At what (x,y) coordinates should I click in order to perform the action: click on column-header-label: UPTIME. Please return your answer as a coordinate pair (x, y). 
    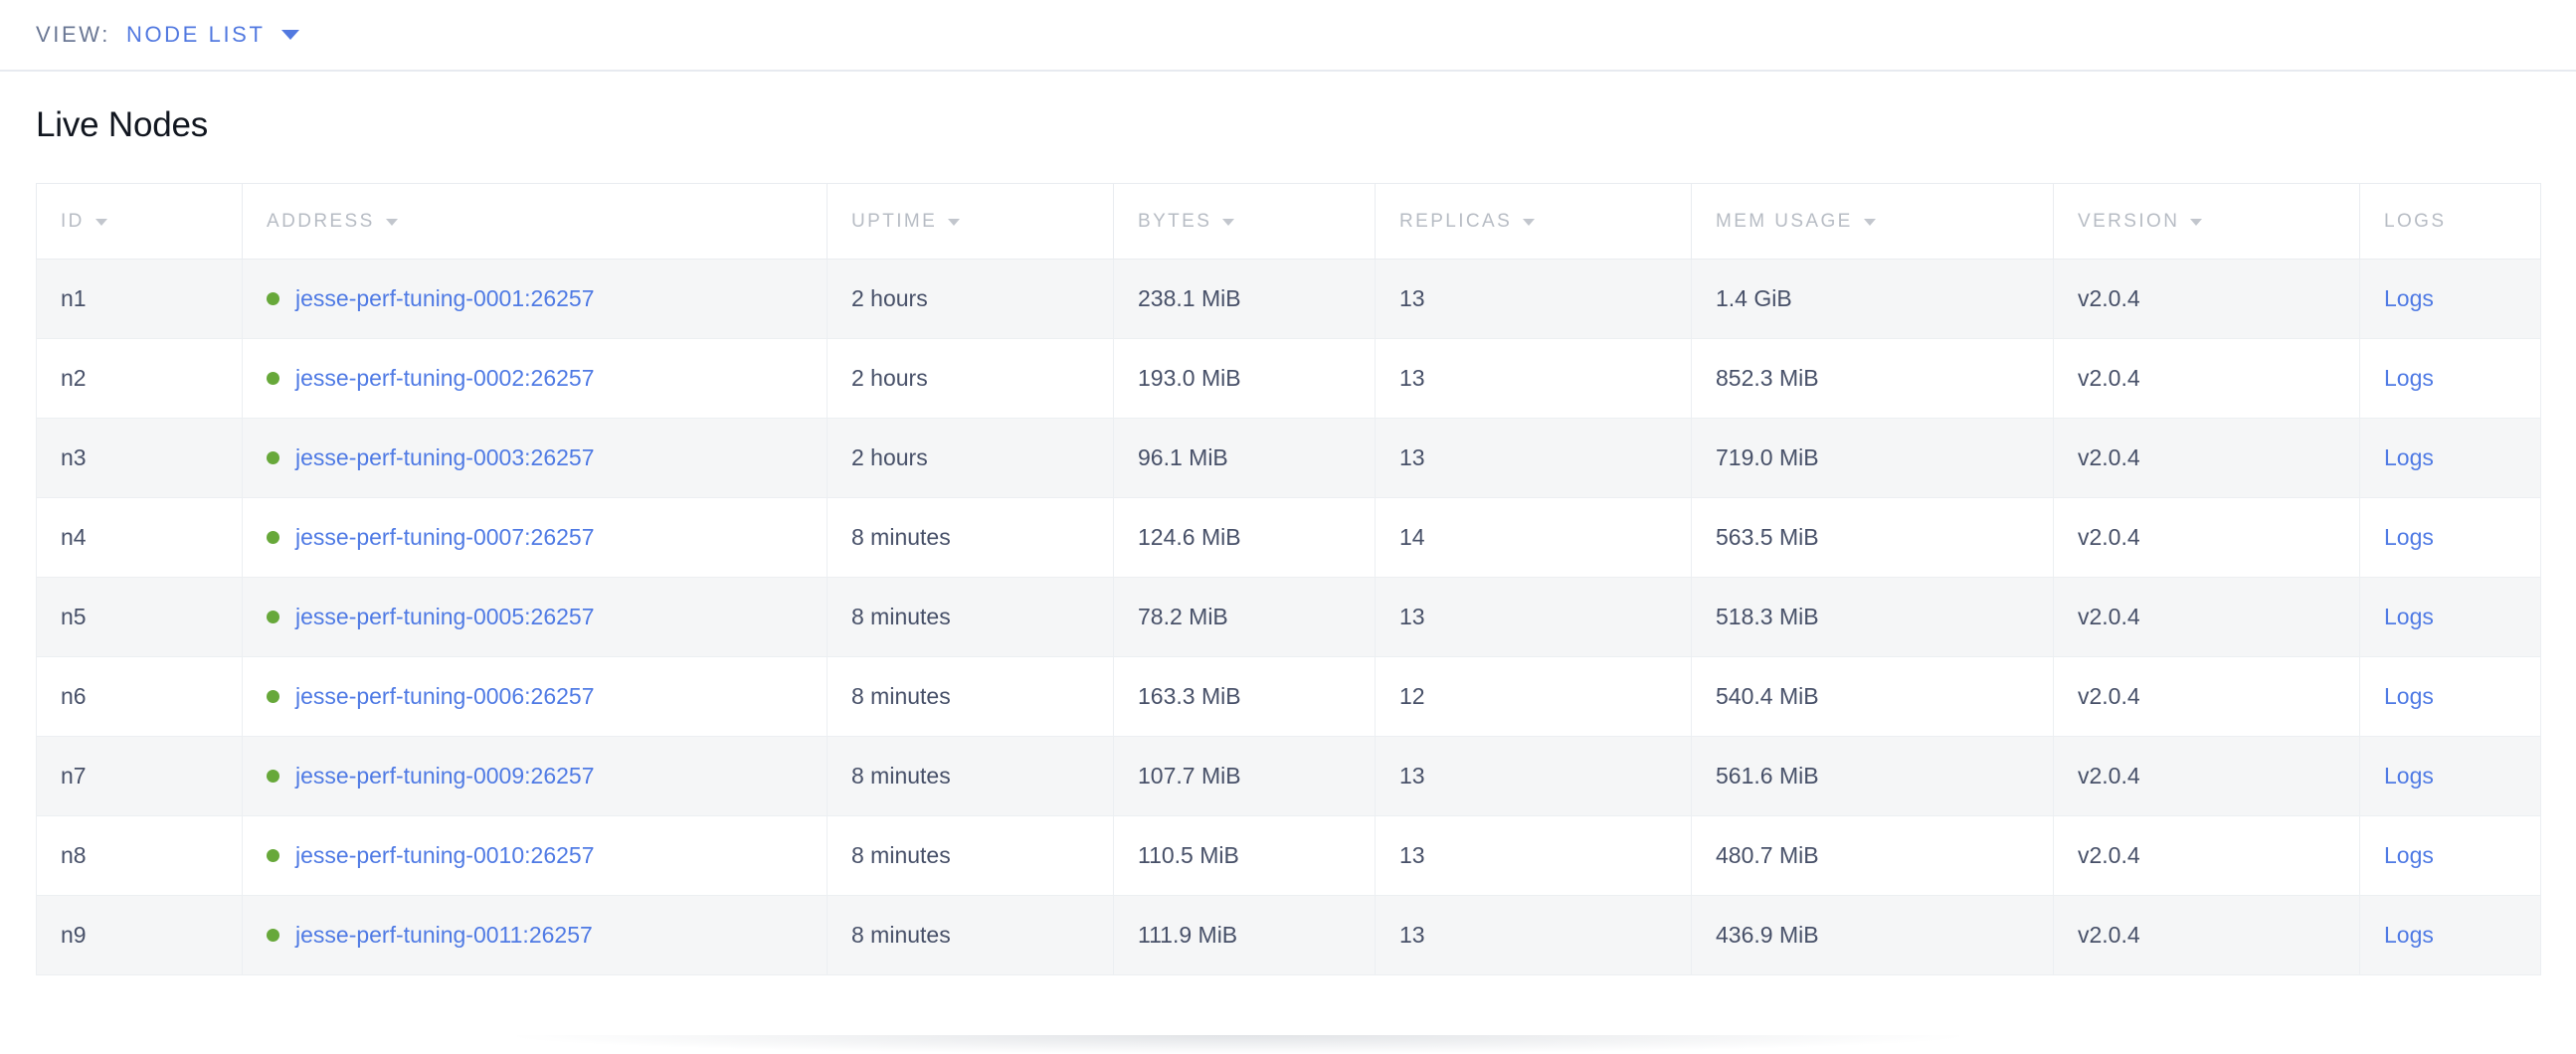
    Looking at the image, I should click on (894, 221).